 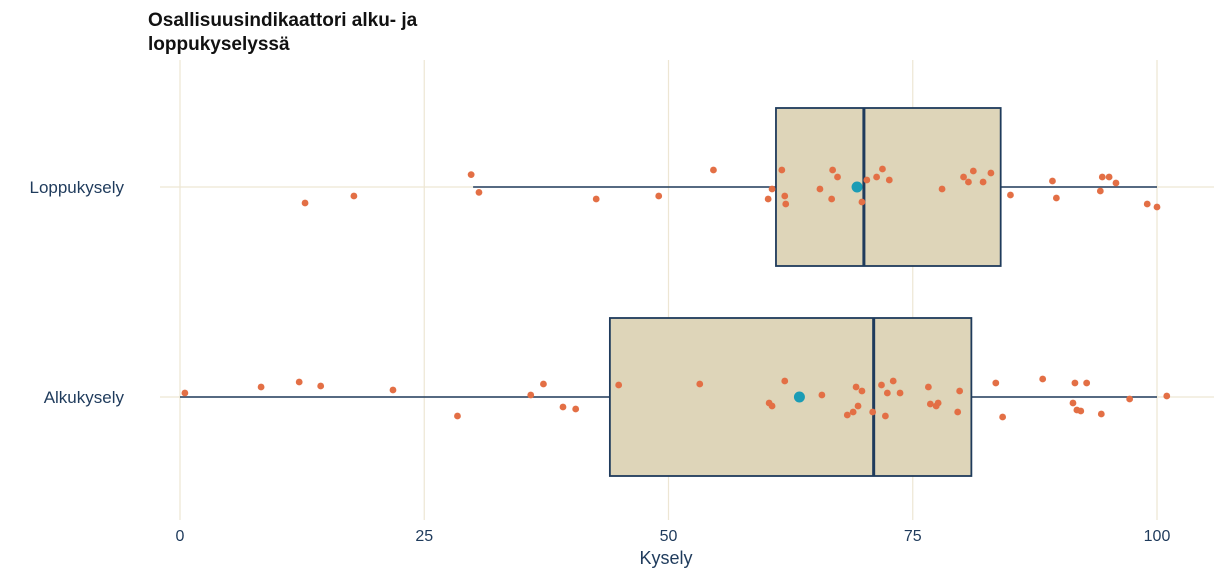 I want to click on box-alkukysely, so click(x=790, y=397).